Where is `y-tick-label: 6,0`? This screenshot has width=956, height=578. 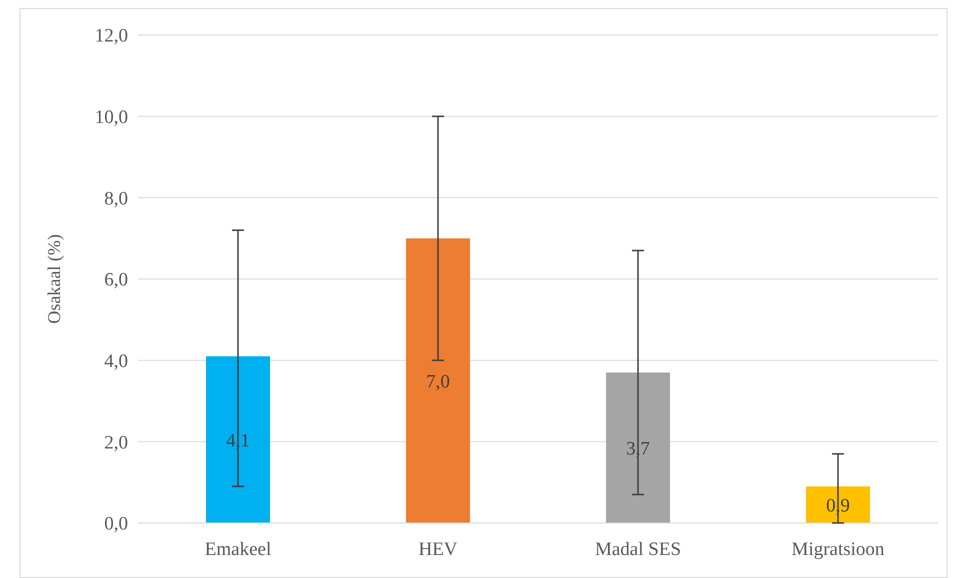
y-tick-label: 6,0 is located at coordinates (116, 280).